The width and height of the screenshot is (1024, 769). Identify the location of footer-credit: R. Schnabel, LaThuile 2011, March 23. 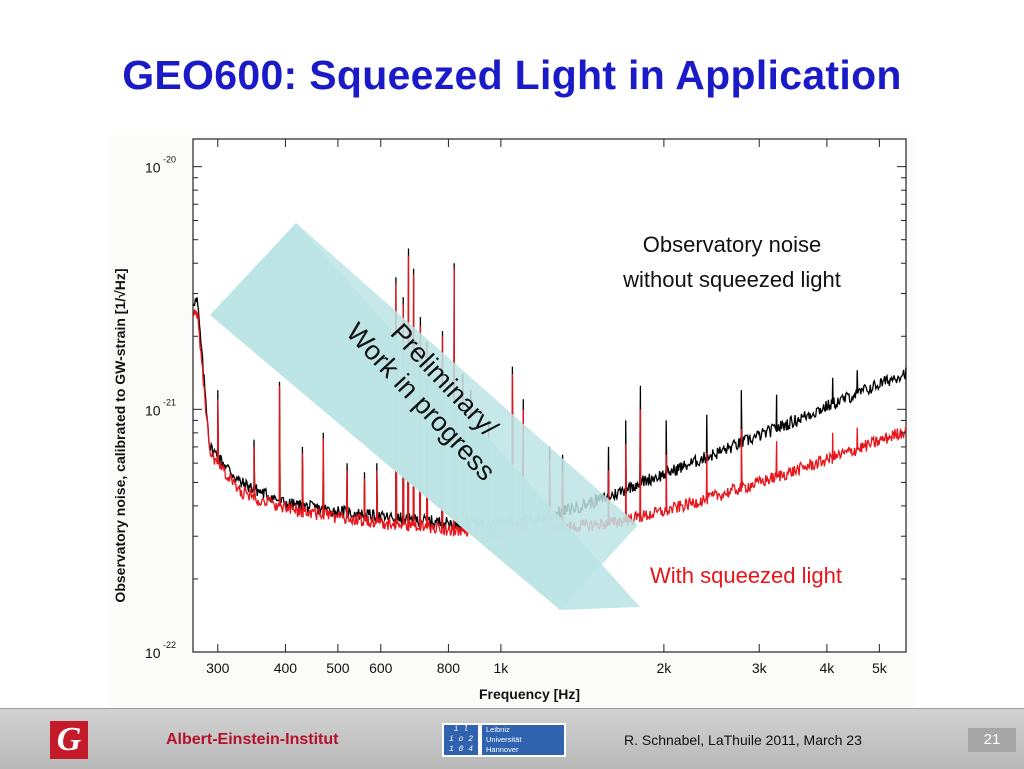
(743, 740).